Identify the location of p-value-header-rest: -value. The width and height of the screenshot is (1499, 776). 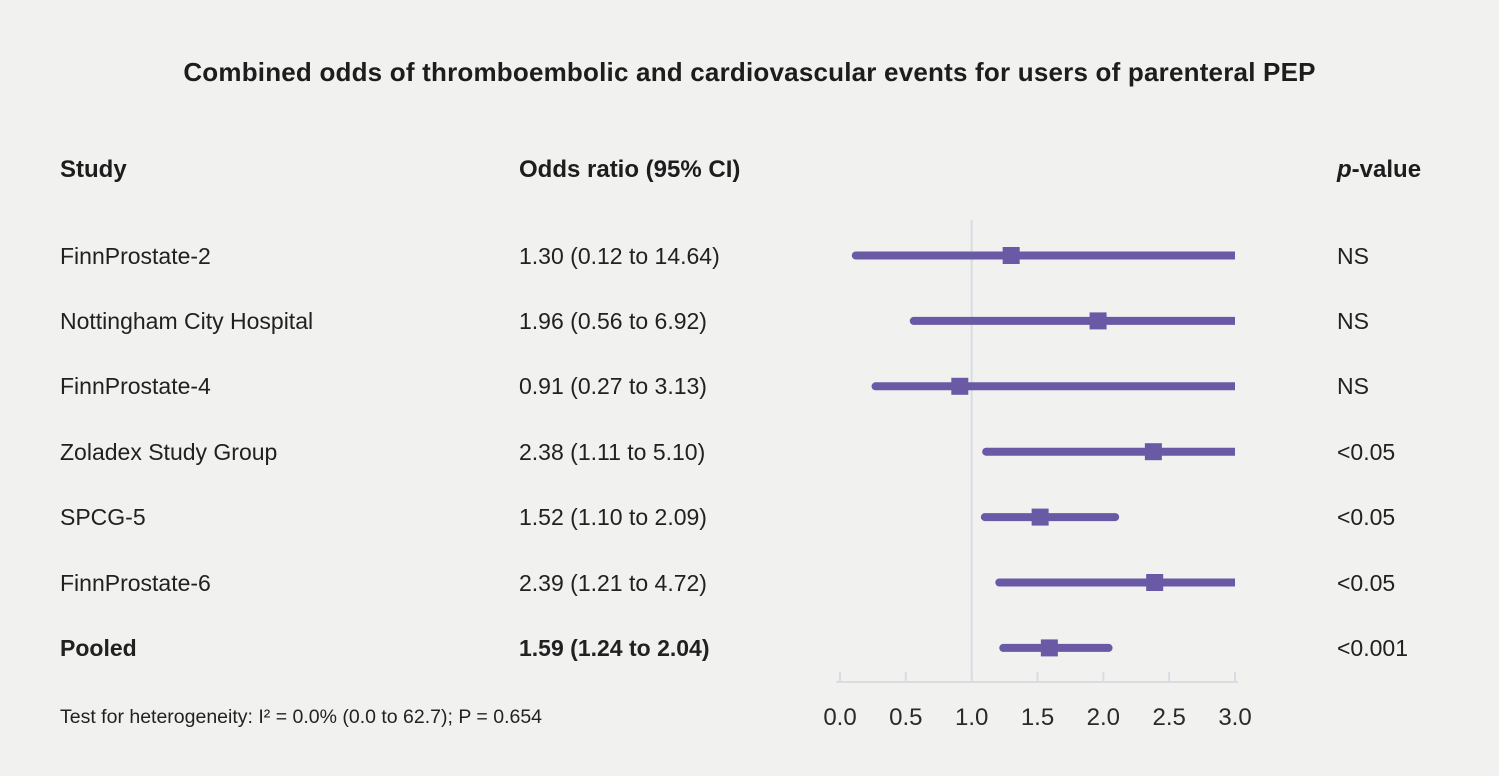
(1386, 169).